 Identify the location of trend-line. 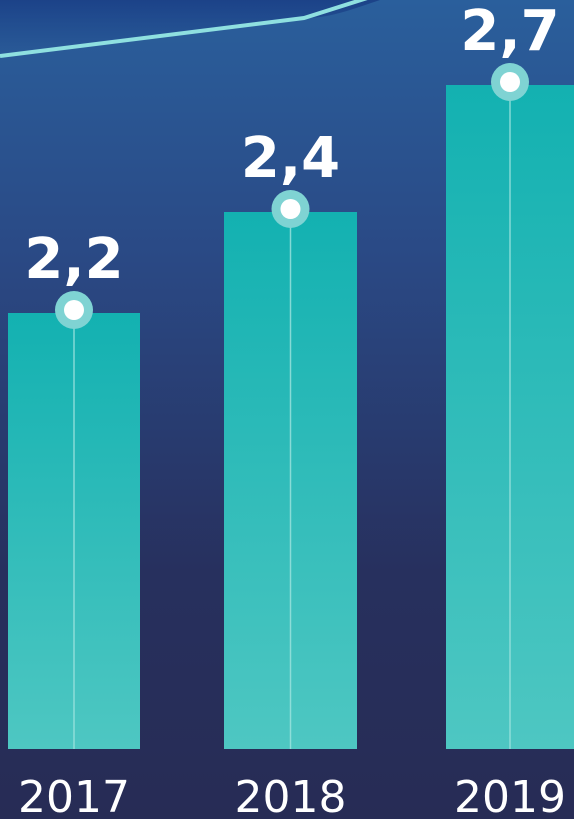
(184, 29).